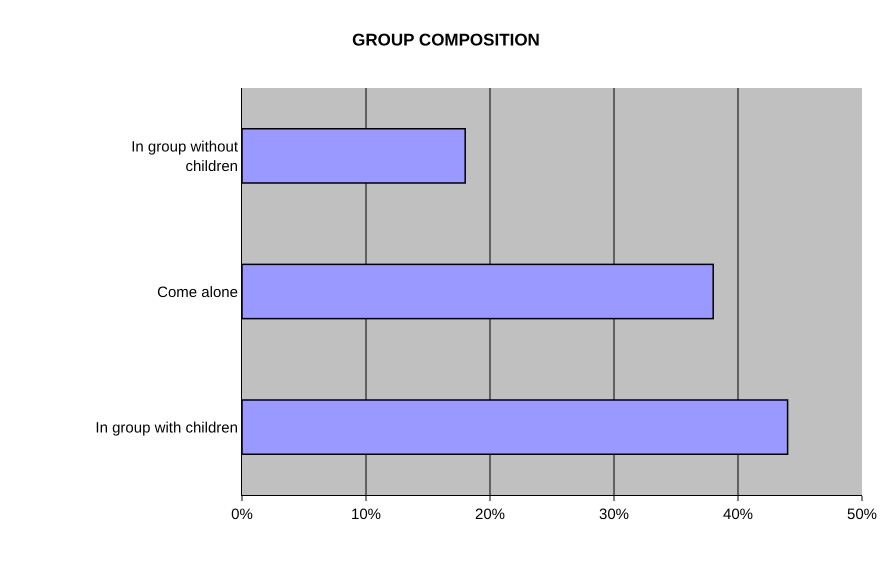  What do you see at coordinates (614, 514) in the screenshot?
I see `x-tick-label: 30%` at bounding box center [614, 514].